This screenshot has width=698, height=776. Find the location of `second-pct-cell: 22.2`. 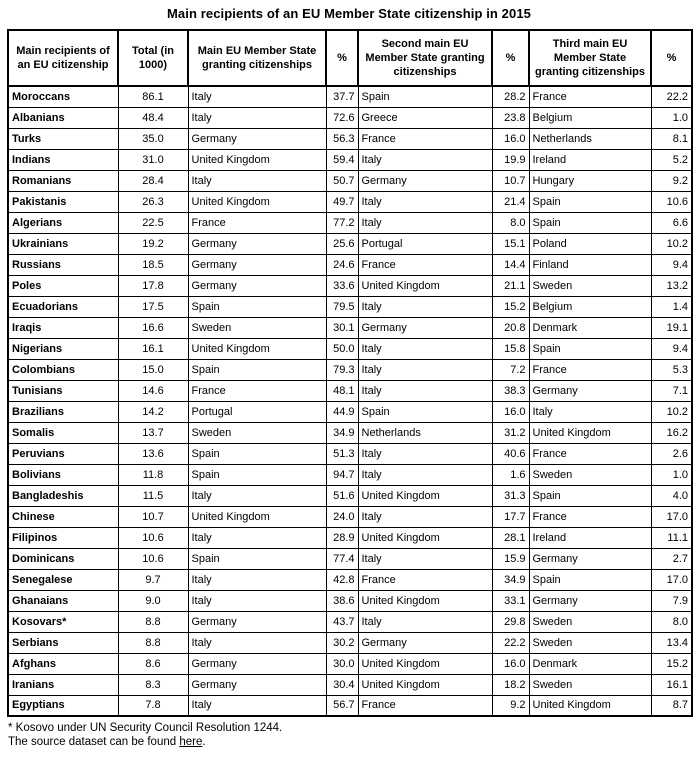

second-pct-cell: 22.2 is located at coordinates (510, 642).